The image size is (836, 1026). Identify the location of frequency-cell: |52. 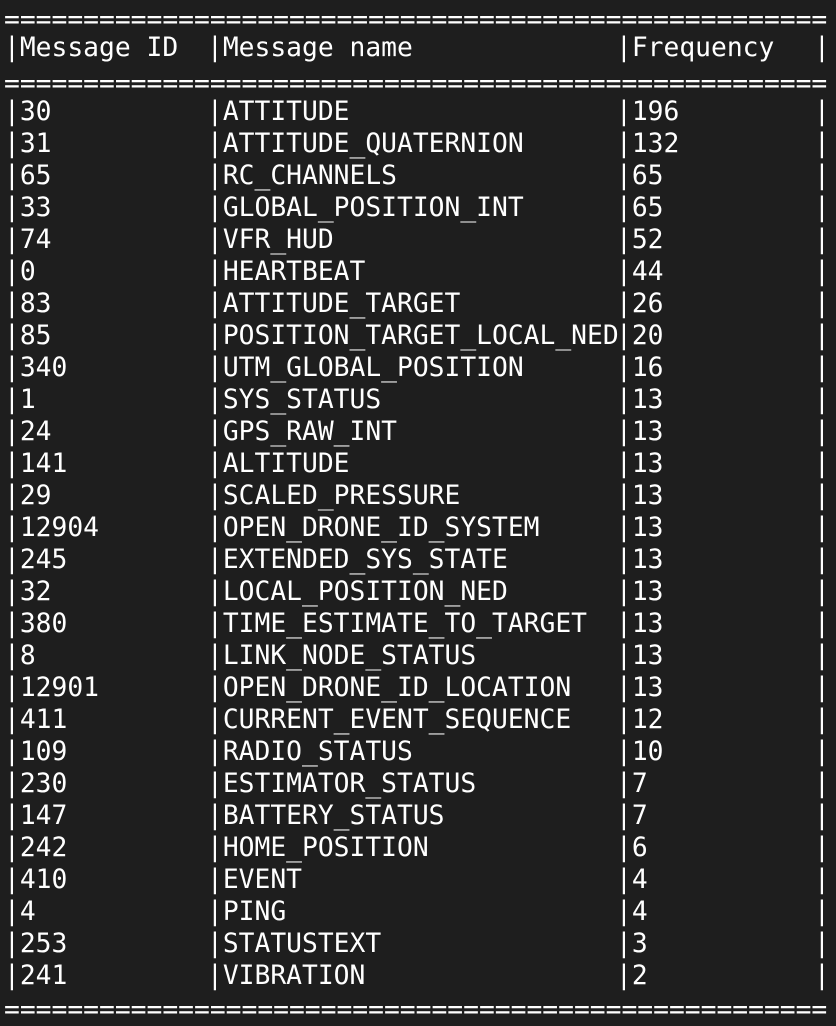
(640, 240).